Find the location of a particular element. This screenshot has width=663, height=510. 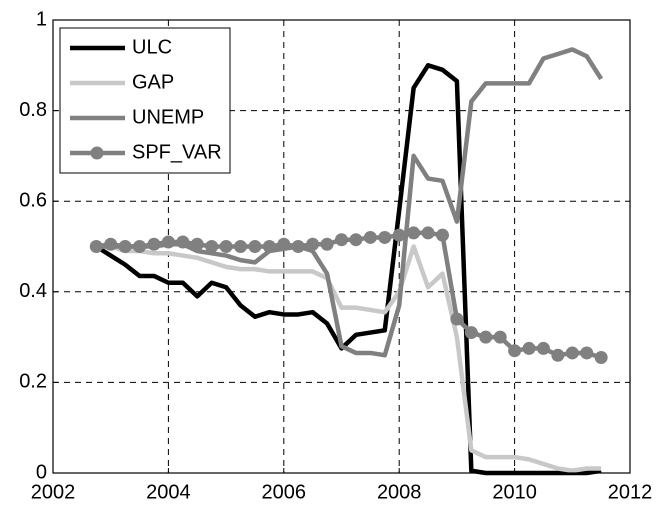

legend-marker is located at coordinates (97, 153).